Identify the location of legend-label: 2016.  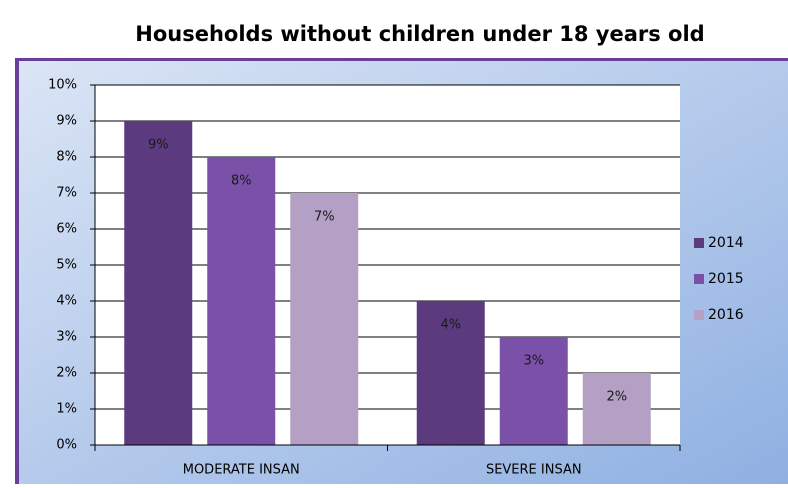
(726, 315).